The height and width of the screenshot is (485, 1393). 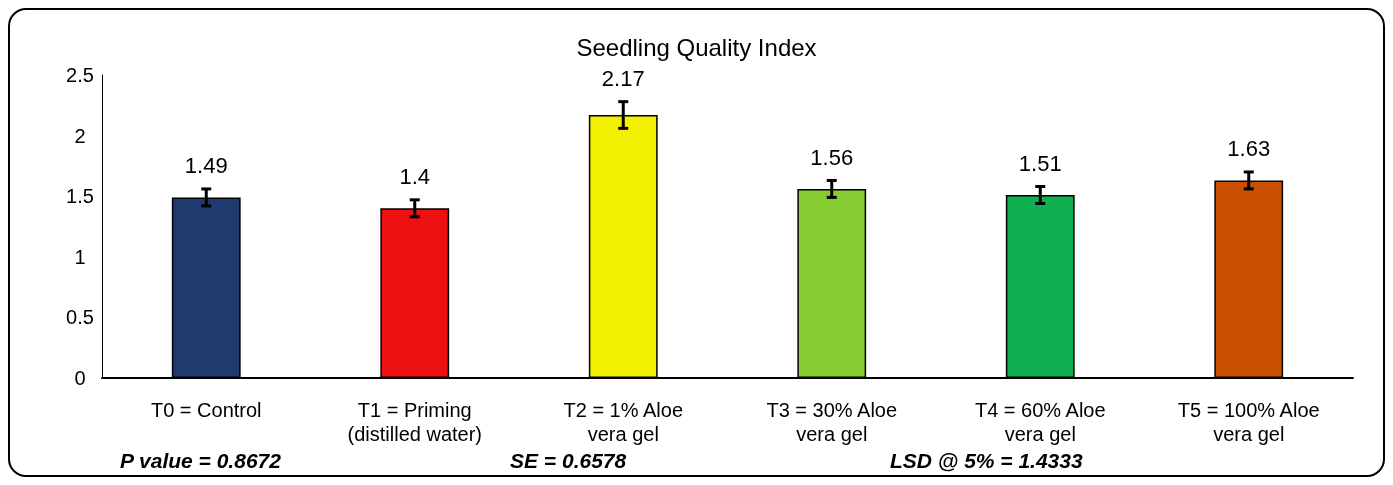 I want to click on data-label: 1.49, so click(x=206, y=166).